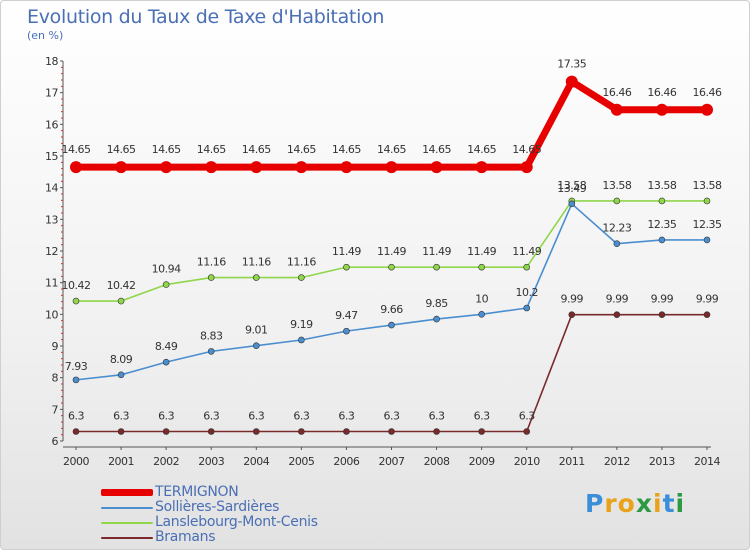 Image resolution: width=750 pixels, height=550 pixels. Describe the element at coordinates (437, 461) in the screenshot. I see `x-tick-label: 2008` at that location.